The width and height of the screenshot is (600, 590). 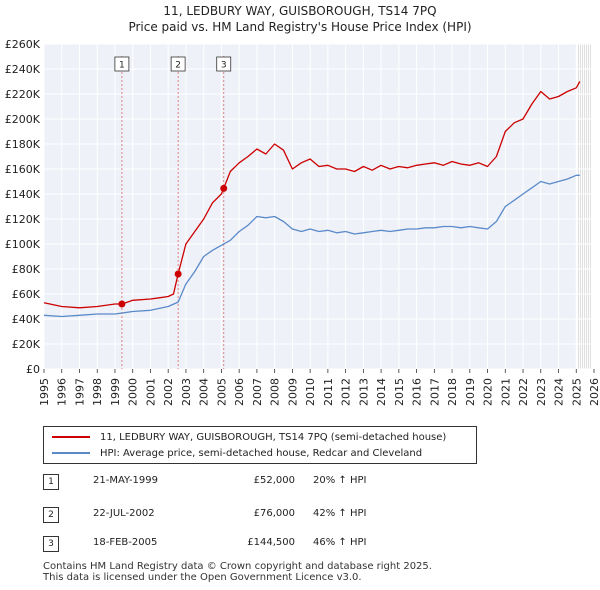 What do you see at coordinates (399, 392) in the screenshot?
I see `x-tick-label: 2015` at bounding box center [399, 392].